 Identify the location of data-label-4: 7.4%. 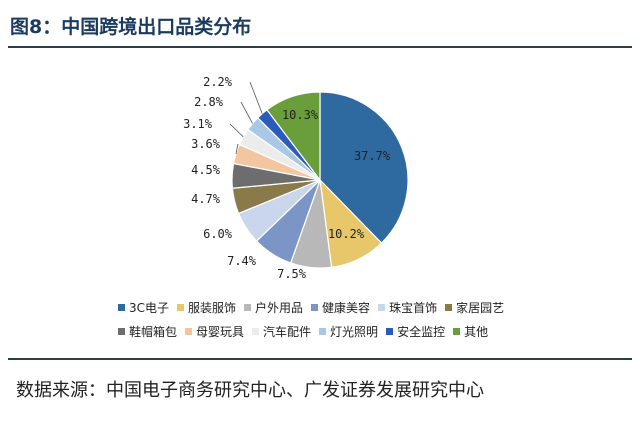
(242, 261).